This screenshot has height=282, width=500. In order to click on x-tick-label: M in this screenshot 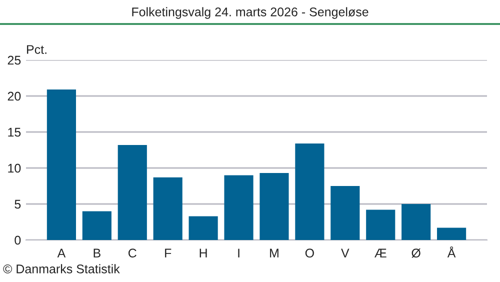, I will do `click(274, 253)`.